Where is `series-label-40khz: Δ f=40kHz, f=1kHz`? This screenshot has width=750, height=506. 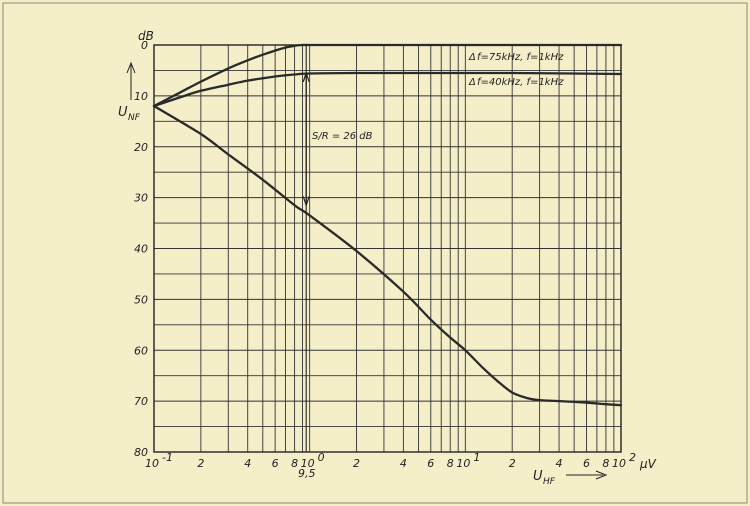
series-label-40khz: Δ f=40kHz, f=1kHz is located at coordinates (516, 82).